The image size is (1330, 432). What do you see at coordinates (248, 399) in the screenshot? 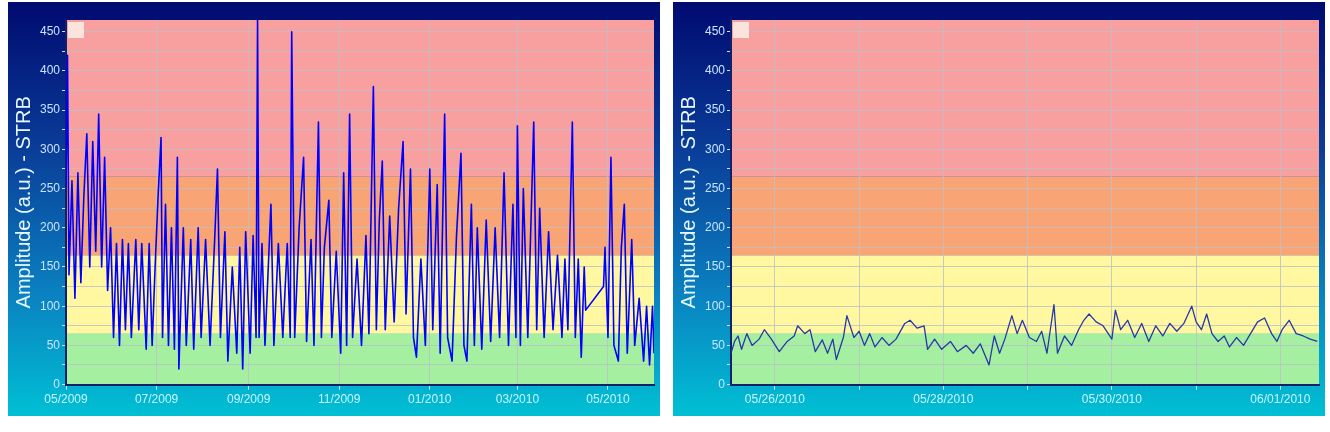
I see `x-tick-label: 09/2009` at bounding box center [248, 399].